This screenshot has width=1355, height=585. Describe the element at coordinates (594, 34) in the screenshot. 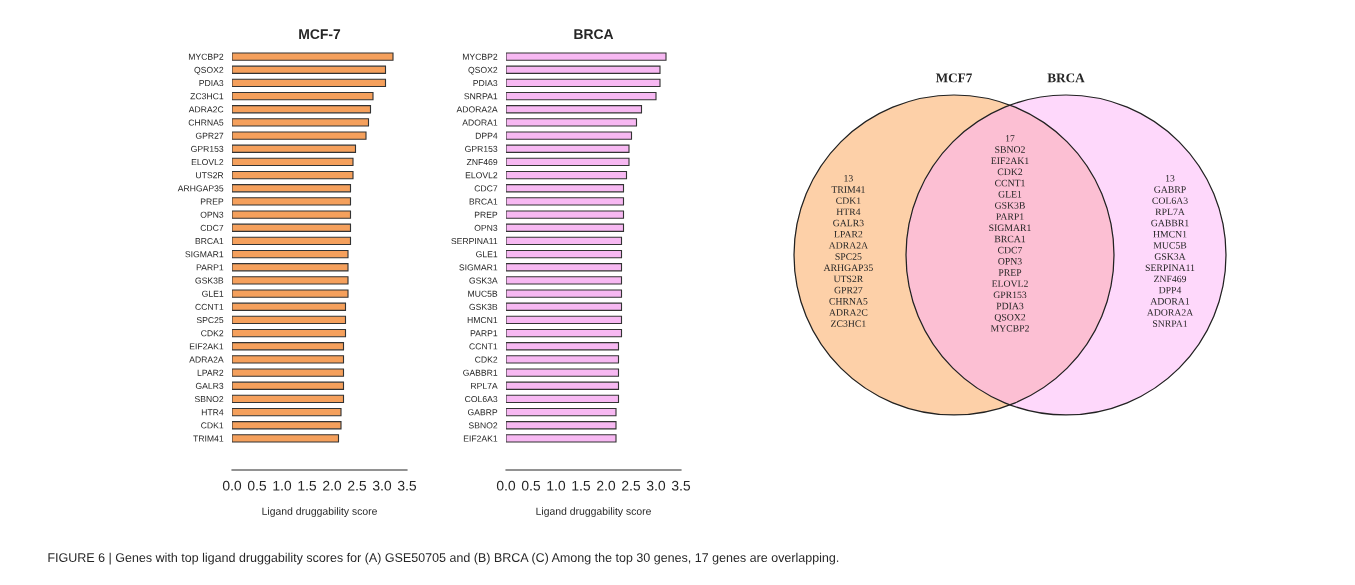

I see `chart-title: BRCA` at that location.